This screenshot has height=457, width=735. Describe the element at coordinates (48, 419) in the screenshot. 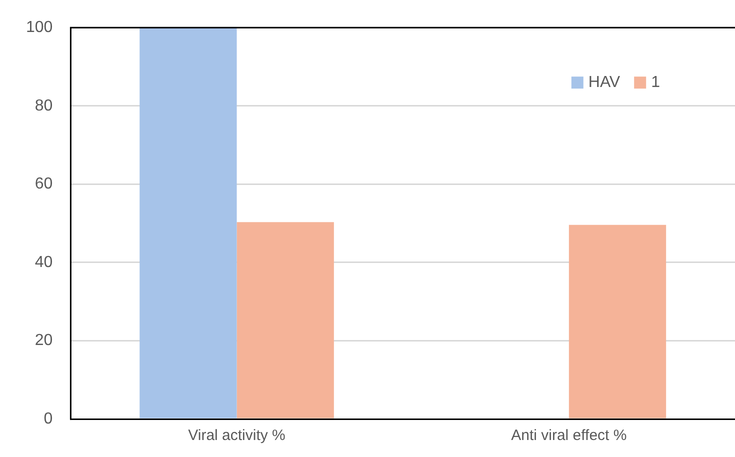

I see `y-tick-label: 0` at that location.